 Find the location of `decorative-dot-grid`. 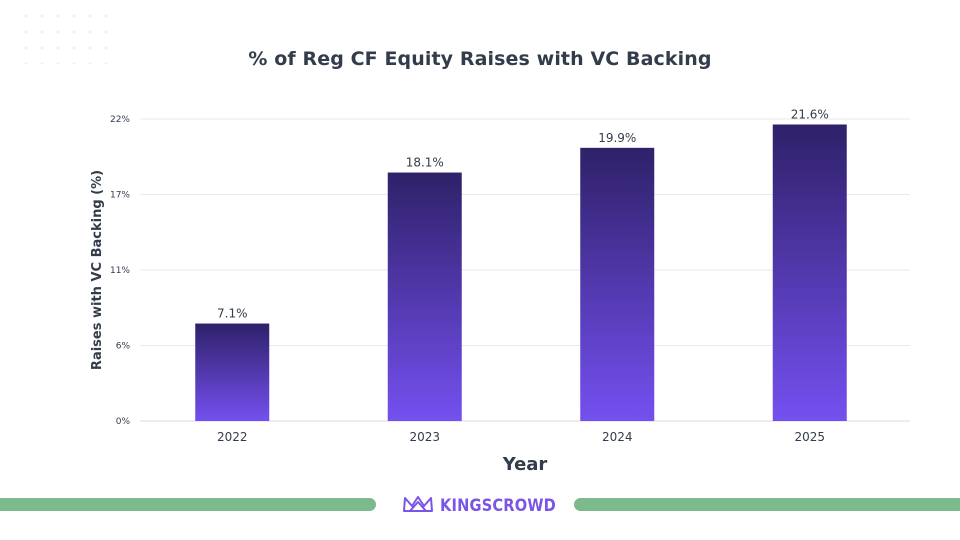

decorative-dot-grid is located at coordinates (66, 36).